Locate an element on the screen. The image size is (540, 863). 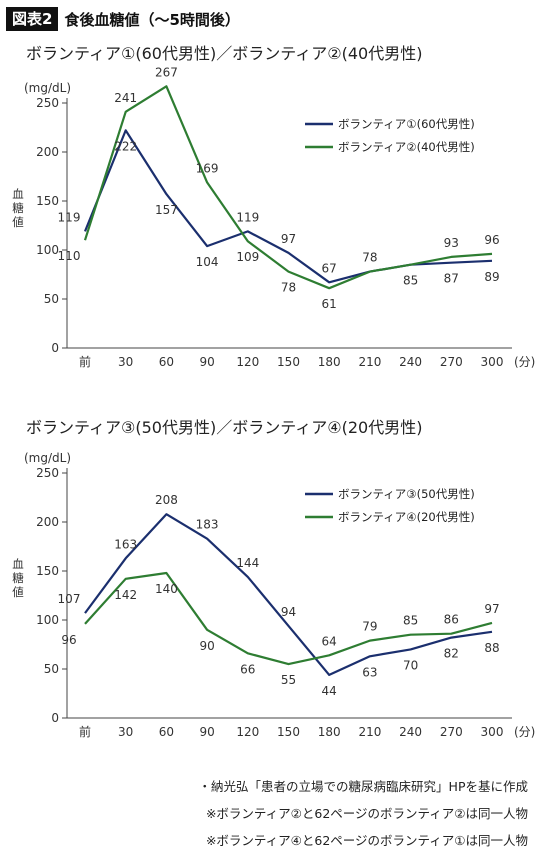
data-label: 55 is located at coordinates (288, 680).